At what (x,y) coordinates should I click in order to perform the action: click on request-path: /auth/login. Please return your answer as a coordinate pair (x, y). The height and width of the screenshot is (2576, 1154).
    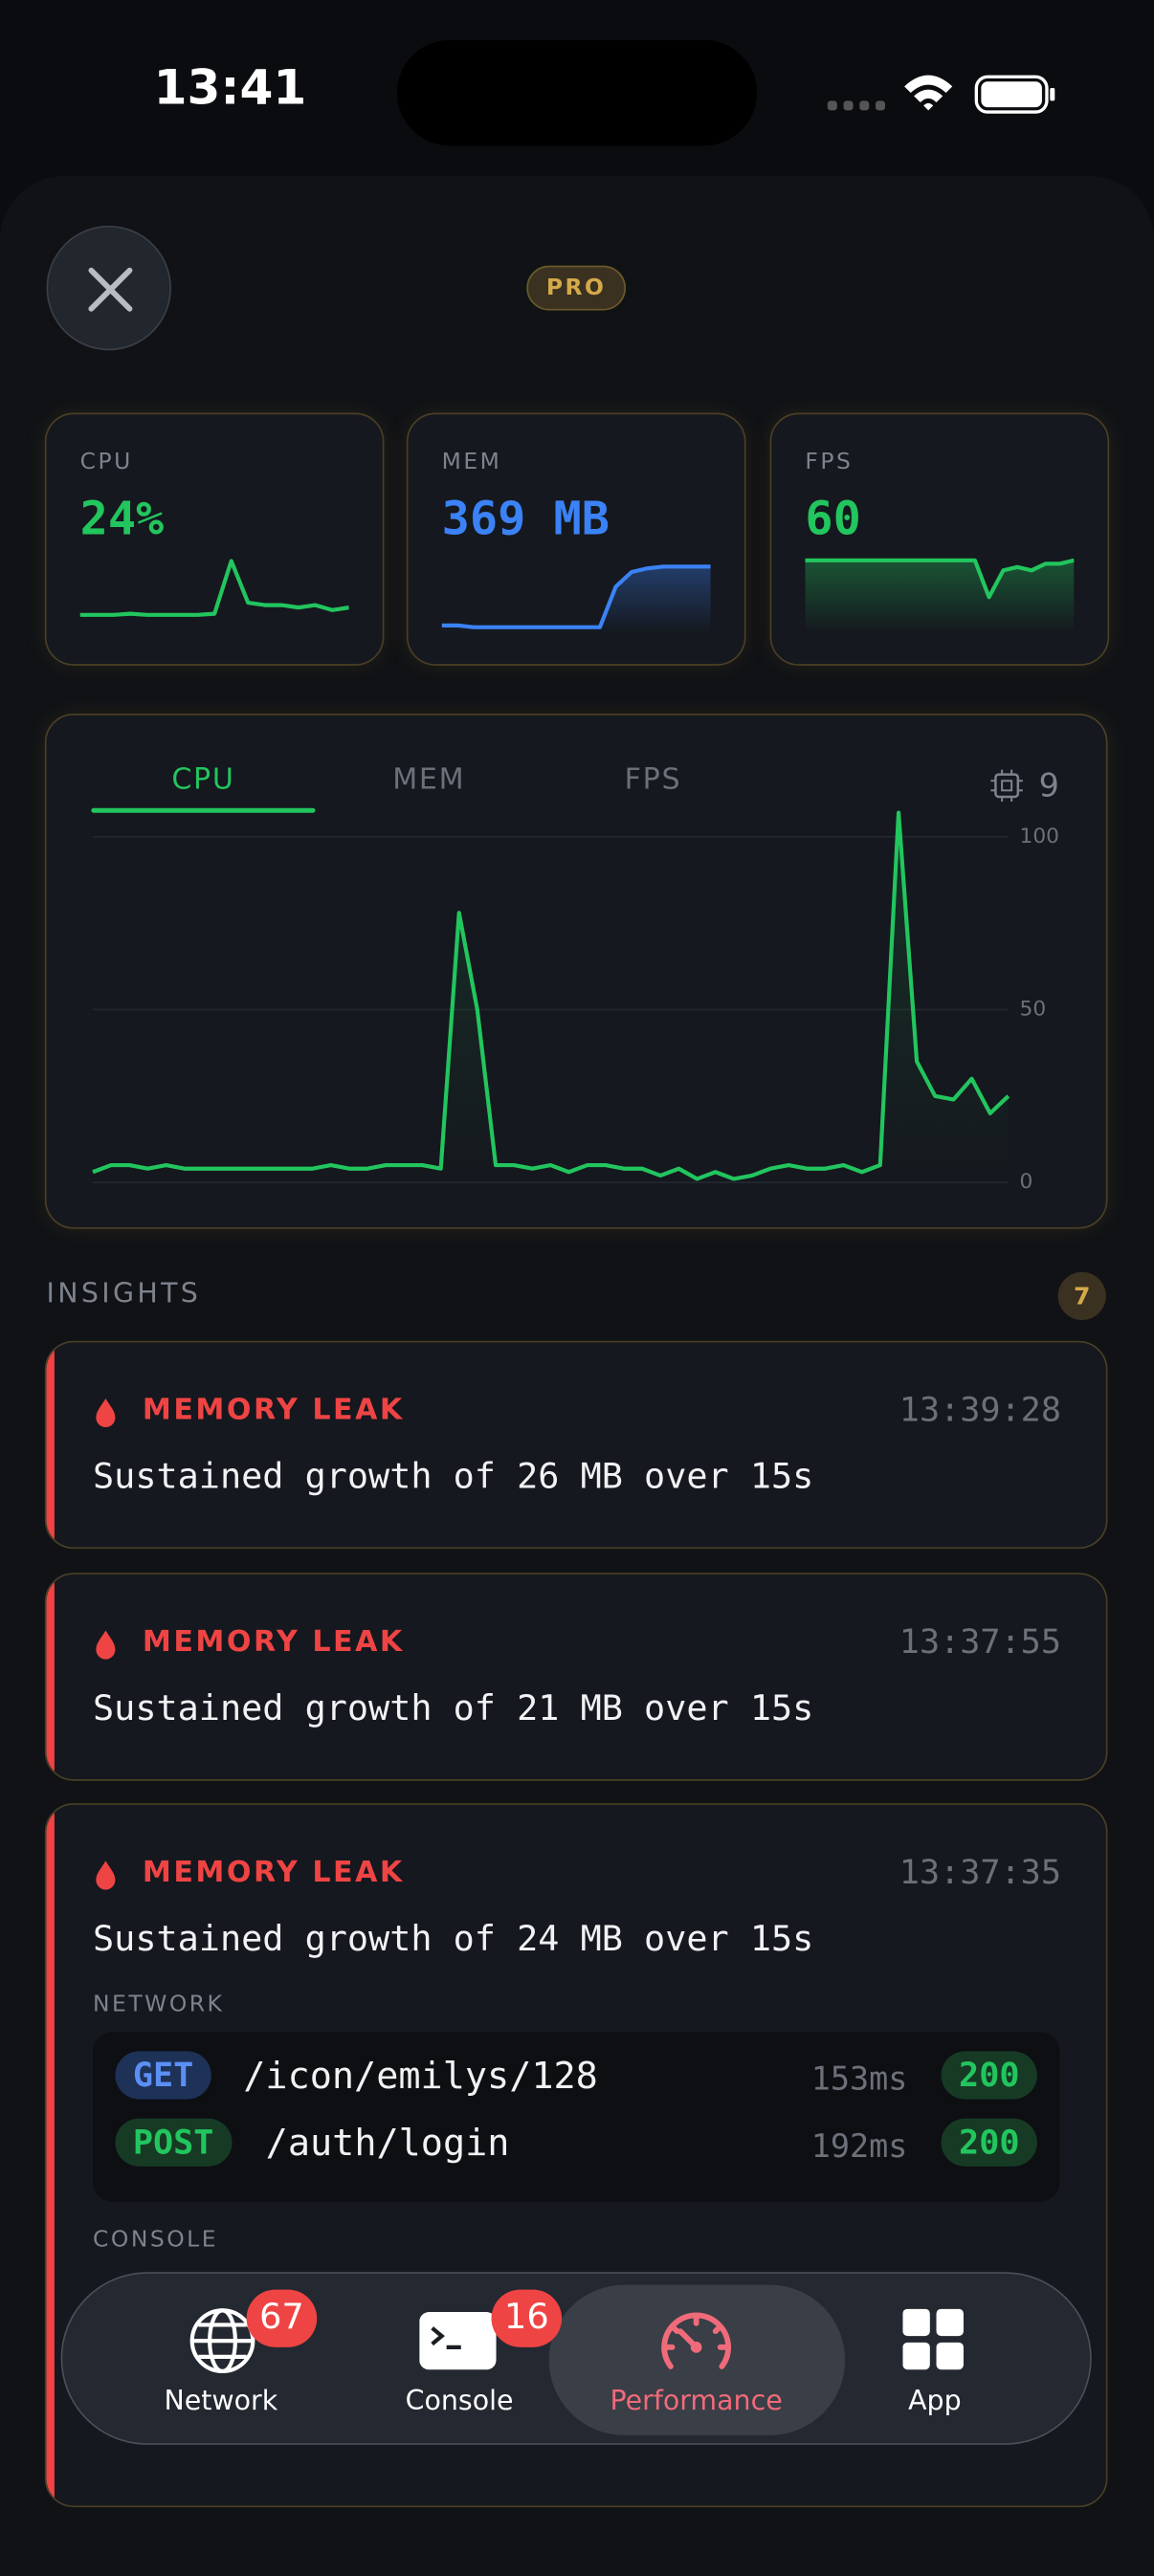
    Looking at the image, I should click on (387, 2144).